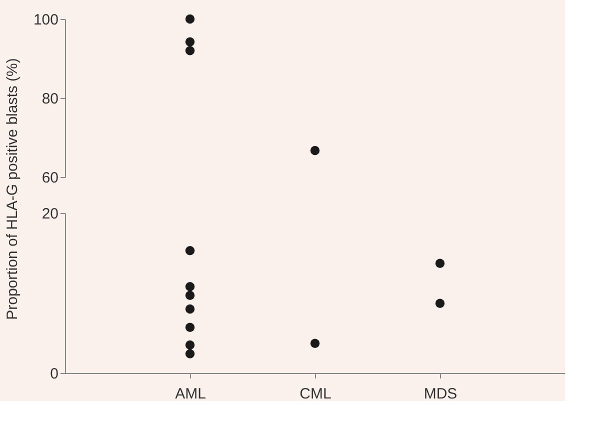 The image size is (604, 426). What do you see at coordinates (50, 214) in the screenshot?
I see `y-tick-label: 20` at bounding box center [50, 214].